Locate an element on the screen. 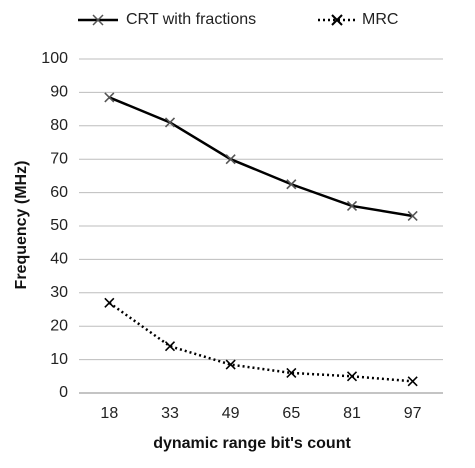  y-tick-label: 60 is located at coordinates (59, 192).